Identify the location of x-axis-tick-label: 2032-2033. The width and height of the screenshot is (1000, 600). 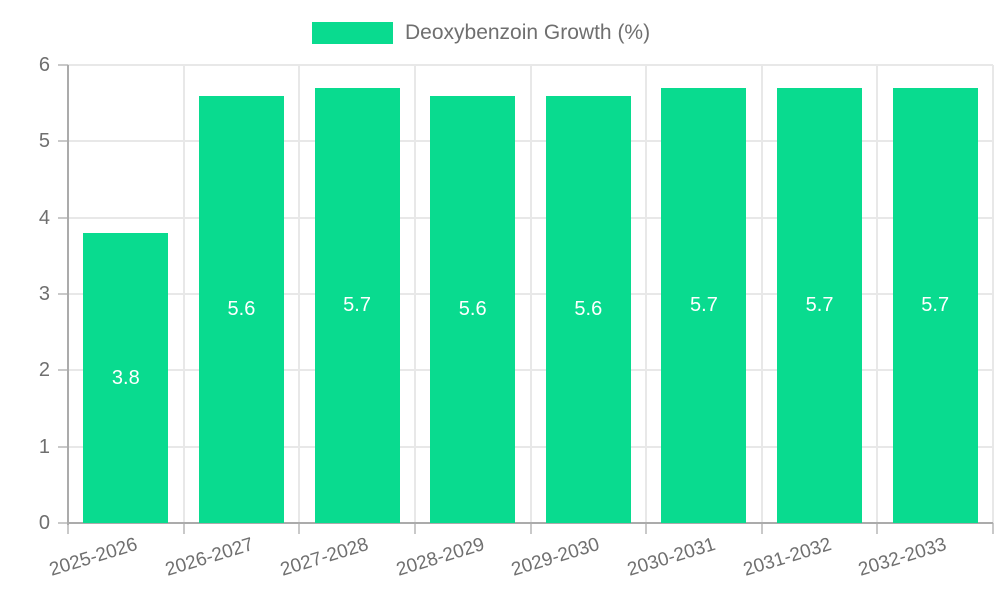
(903, 557).